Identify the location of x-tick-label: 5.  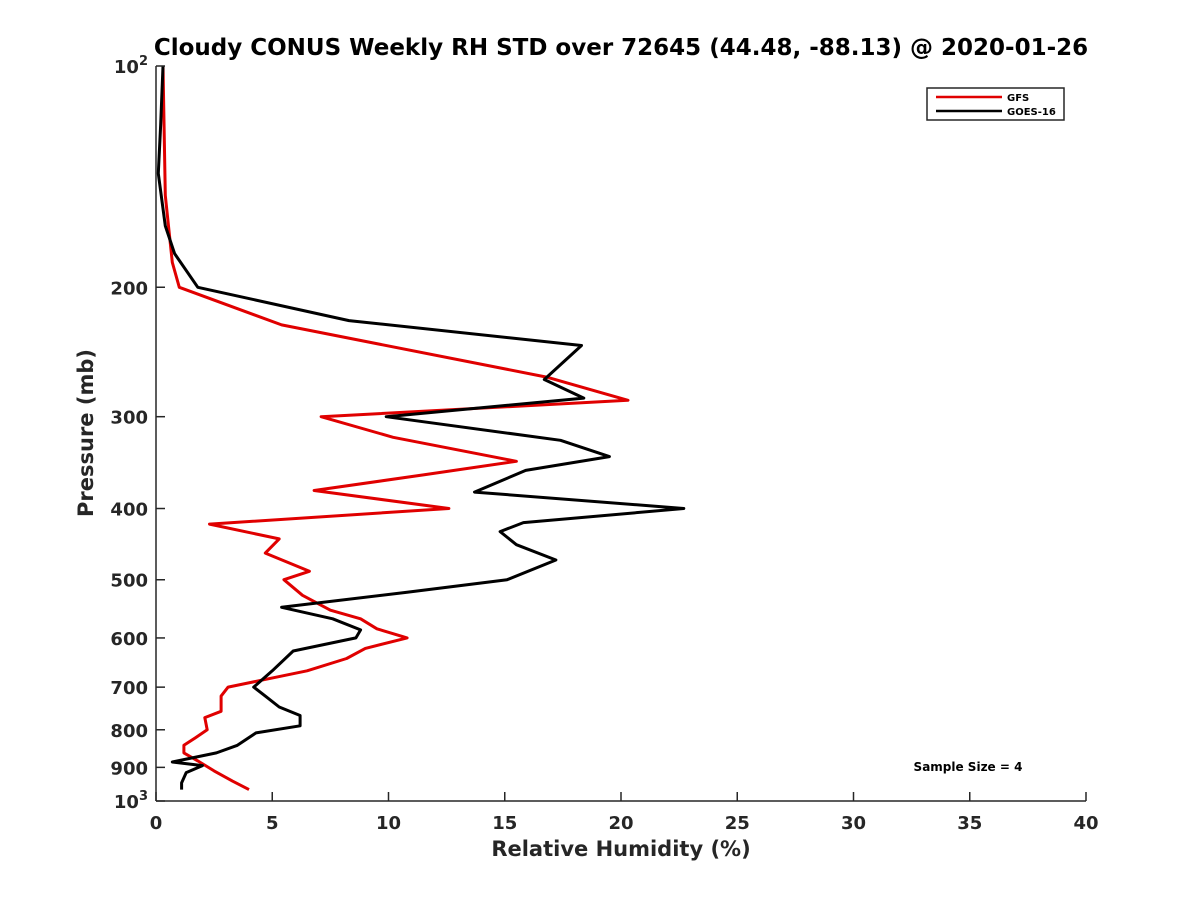
(272, 823).